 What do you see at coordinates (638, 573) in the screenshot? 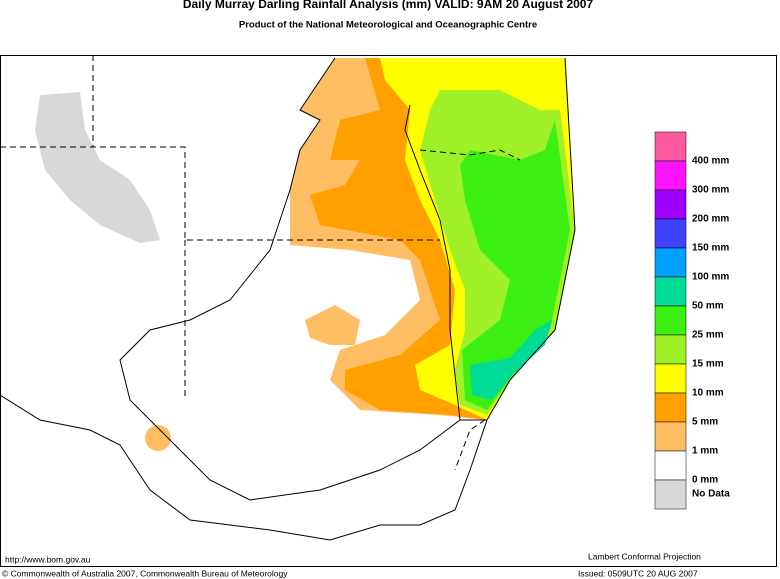
I see `issued: Issued: 0509UTC 20 AUG 2007` at bounding box center [638, 573].